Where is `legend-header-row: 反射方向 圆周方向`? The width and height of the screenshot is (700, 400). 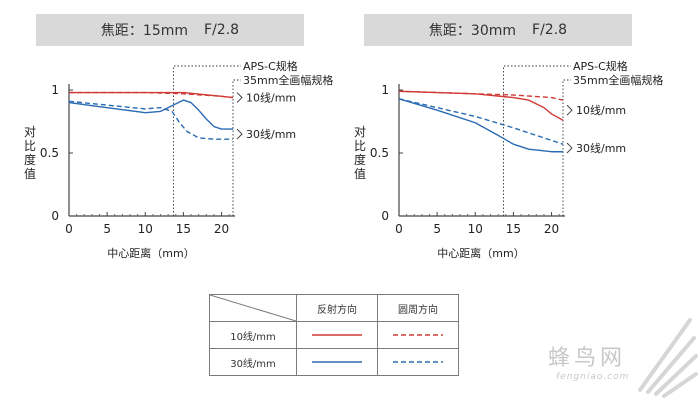
legend-header-row: 反射方向 圆周方向 is located at coordinates (334, 308).